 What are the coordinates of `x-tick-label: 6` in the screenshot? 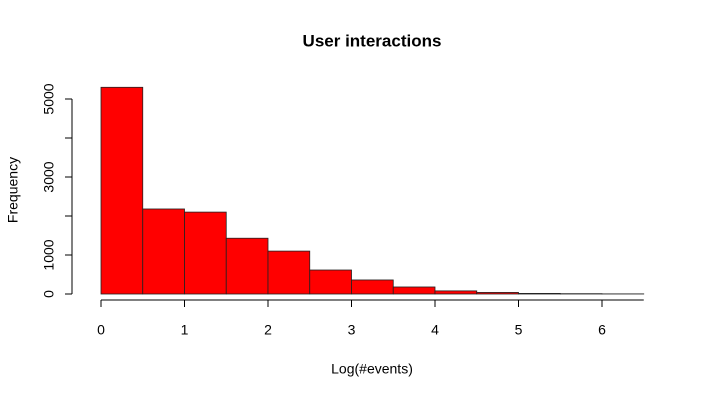 It's located at (602, 330).